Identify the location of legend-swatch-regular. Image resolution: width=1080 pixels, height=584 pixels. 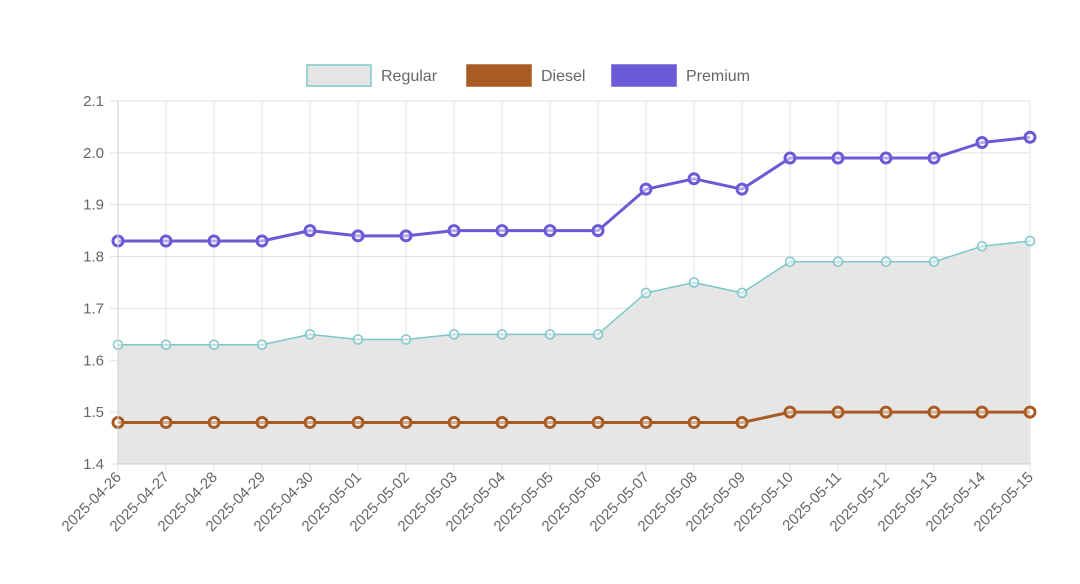
(339, 75).